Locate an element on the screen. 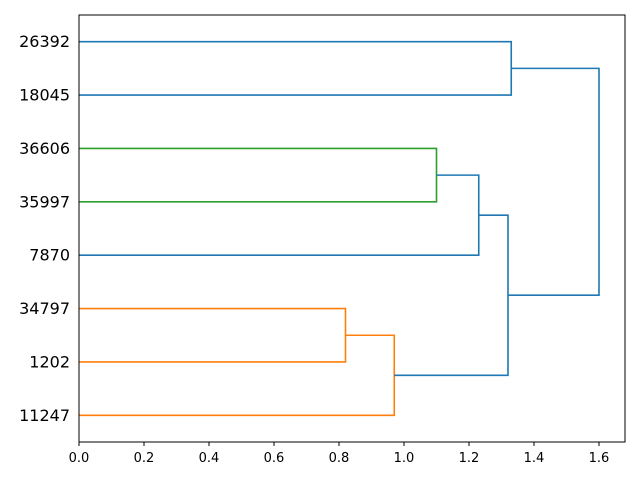 The width and height of the screenshot is (640, 480). x-tick-label: 0.2 is located at coordinates (144, 458).